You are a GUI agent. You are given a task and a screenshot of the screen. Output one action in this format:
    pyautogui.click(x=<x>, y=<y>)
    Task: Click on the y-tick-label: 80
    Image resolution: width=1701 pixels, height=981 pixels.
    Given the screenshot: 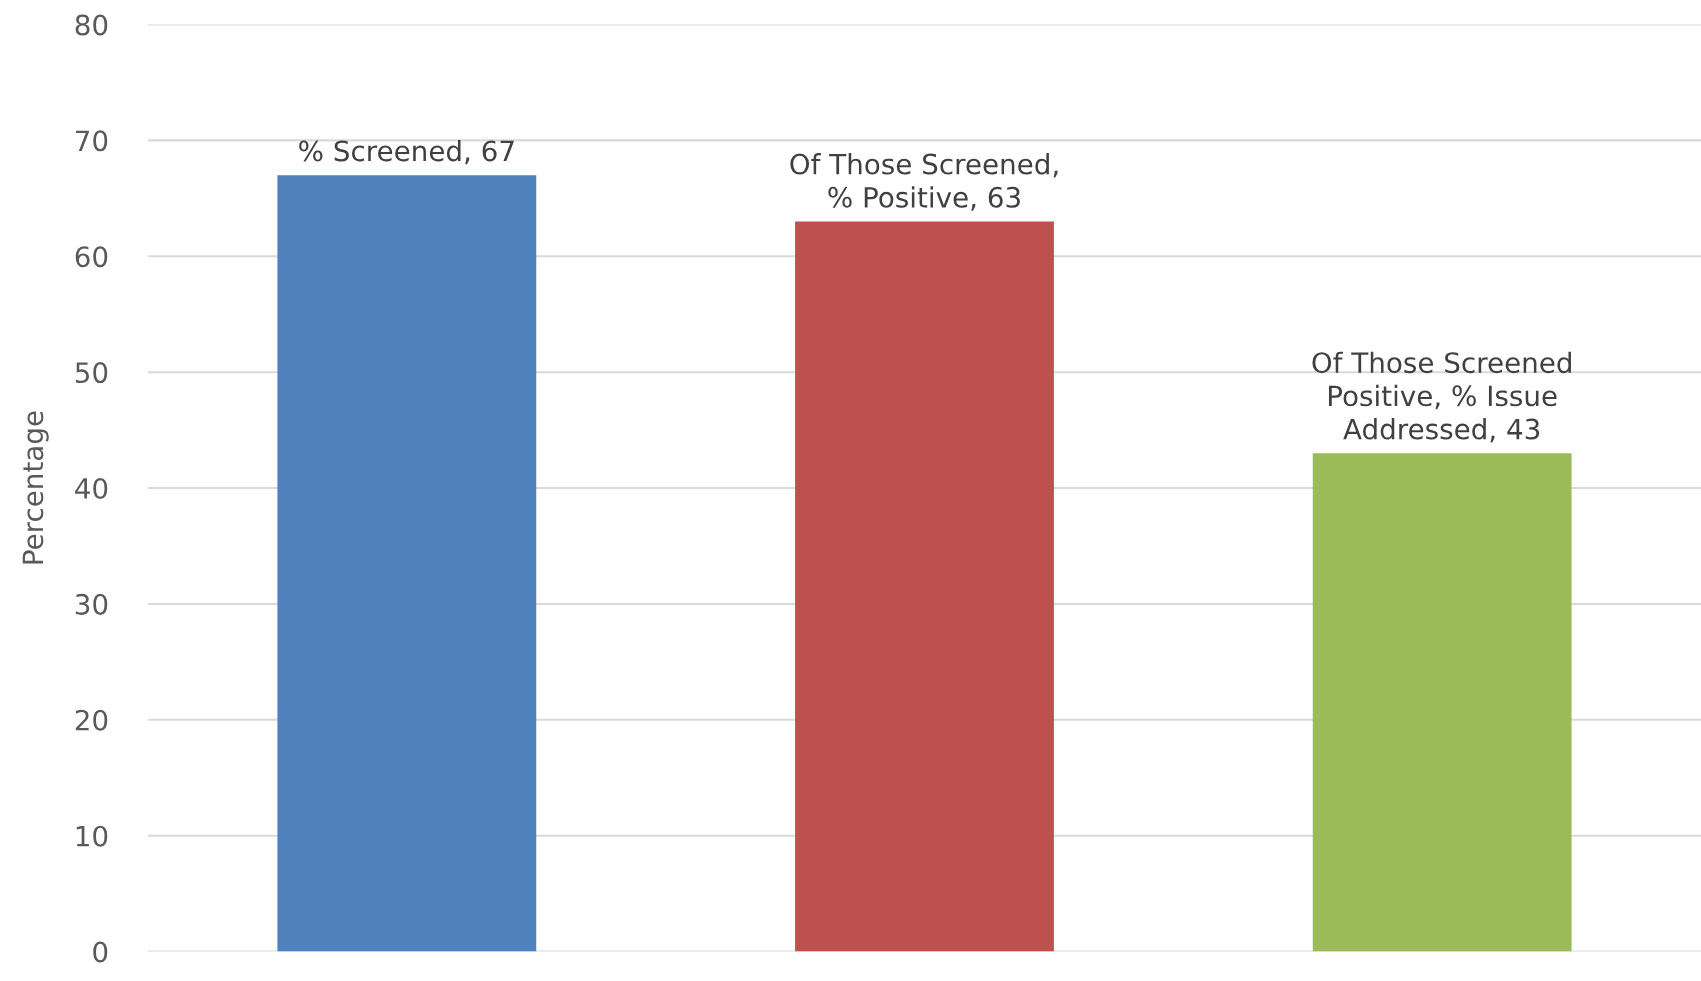 What is the action you would take?
    pyautogui.click(x=91, y=25)
    